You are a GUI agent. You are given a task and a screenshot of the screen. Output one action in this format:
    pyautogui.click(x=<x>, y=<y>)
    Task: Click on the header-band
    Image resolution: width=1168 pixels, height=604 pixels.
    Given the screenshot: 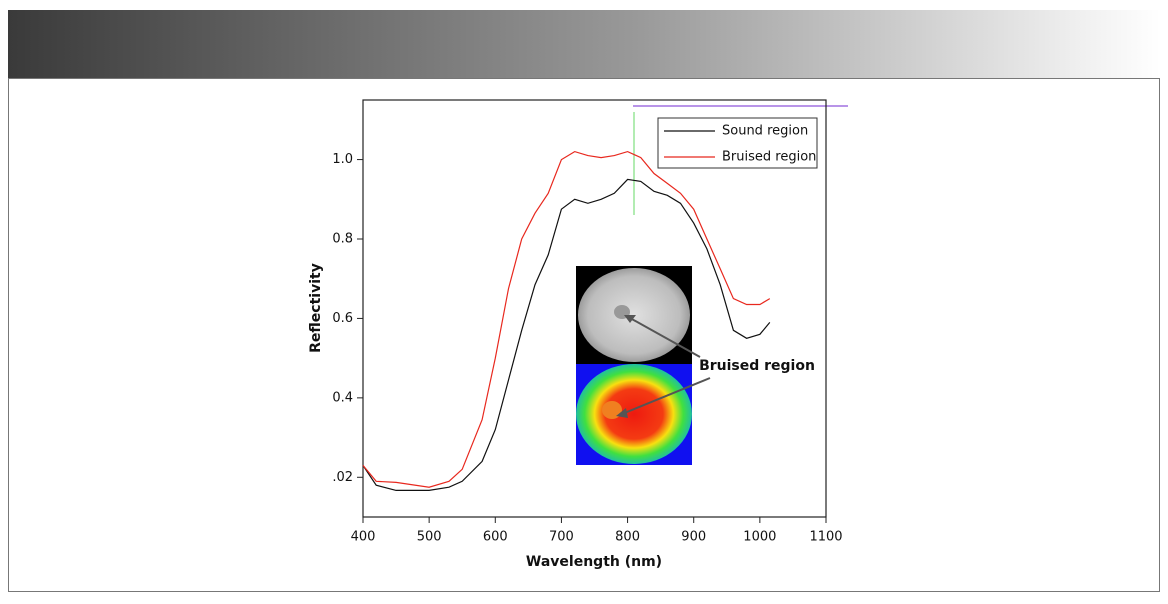 What is the action you would take?
    pyautogui.click(x=584, y=44)
    